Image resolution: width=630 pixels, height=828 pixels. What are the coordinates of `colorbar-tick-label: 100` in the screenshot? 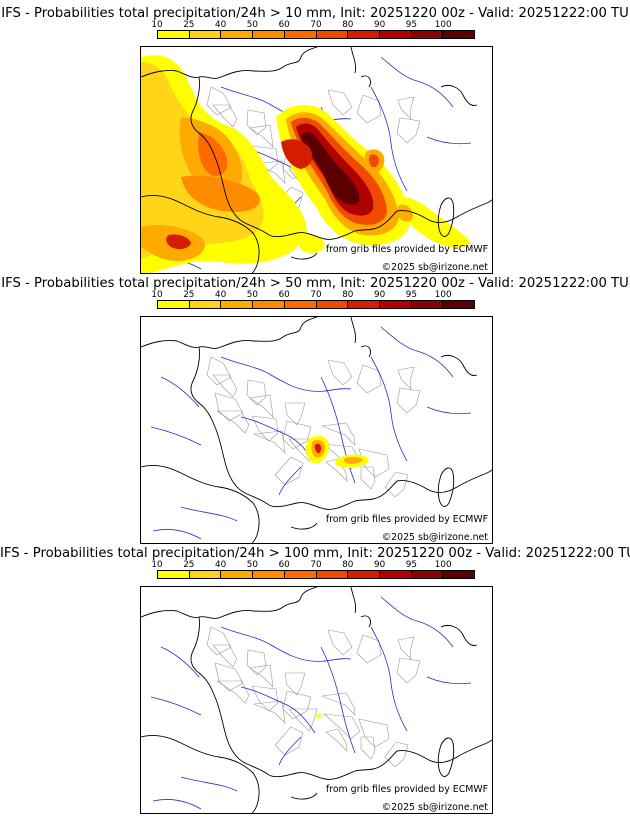 It's located at (443, 295).